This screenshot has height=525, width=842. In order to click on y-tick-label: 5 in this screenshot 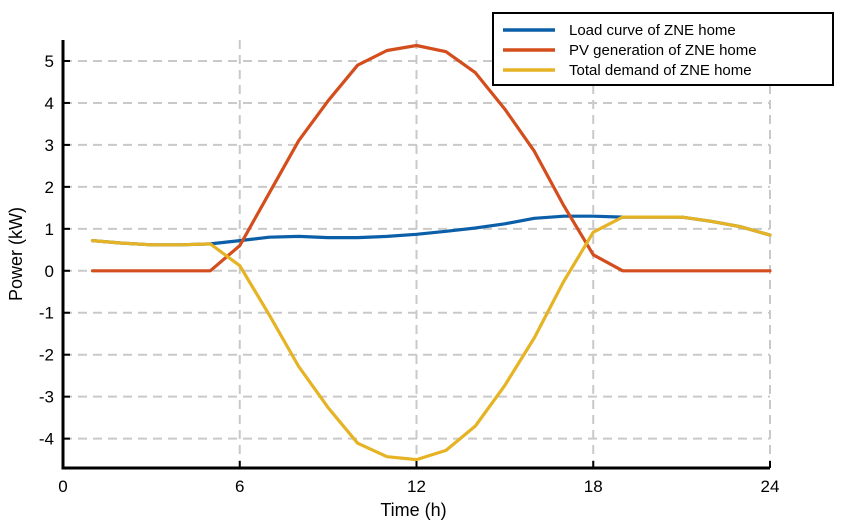, I will do `click(49, 61)`.